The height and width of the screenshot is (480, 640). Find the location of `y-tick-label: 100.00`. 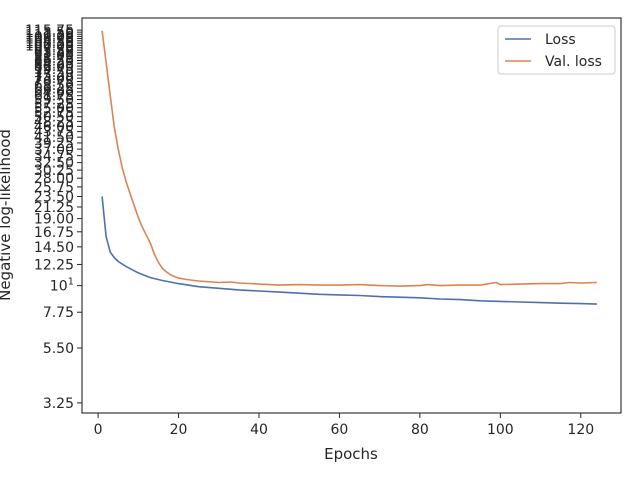

y-tick-label: 100.00 is located at coordinates (49, 46).